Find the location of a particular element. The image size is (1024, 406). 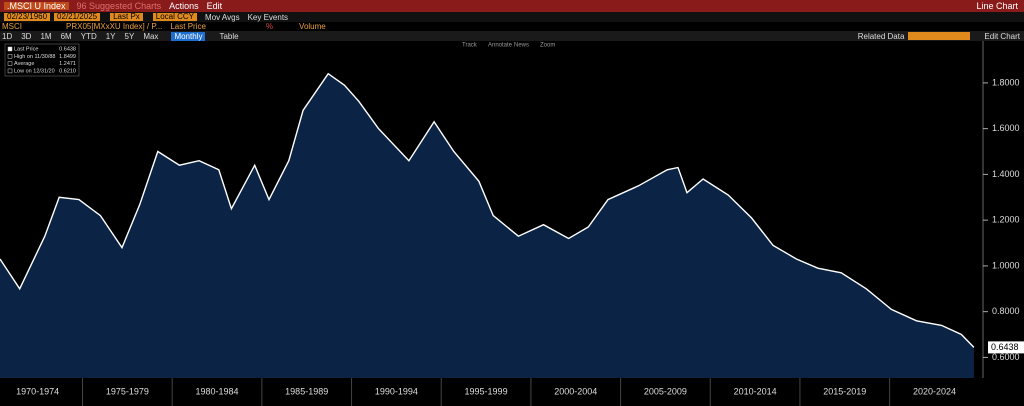

y-tick-label: 1.6000 is located at coordinates (1006, 128).